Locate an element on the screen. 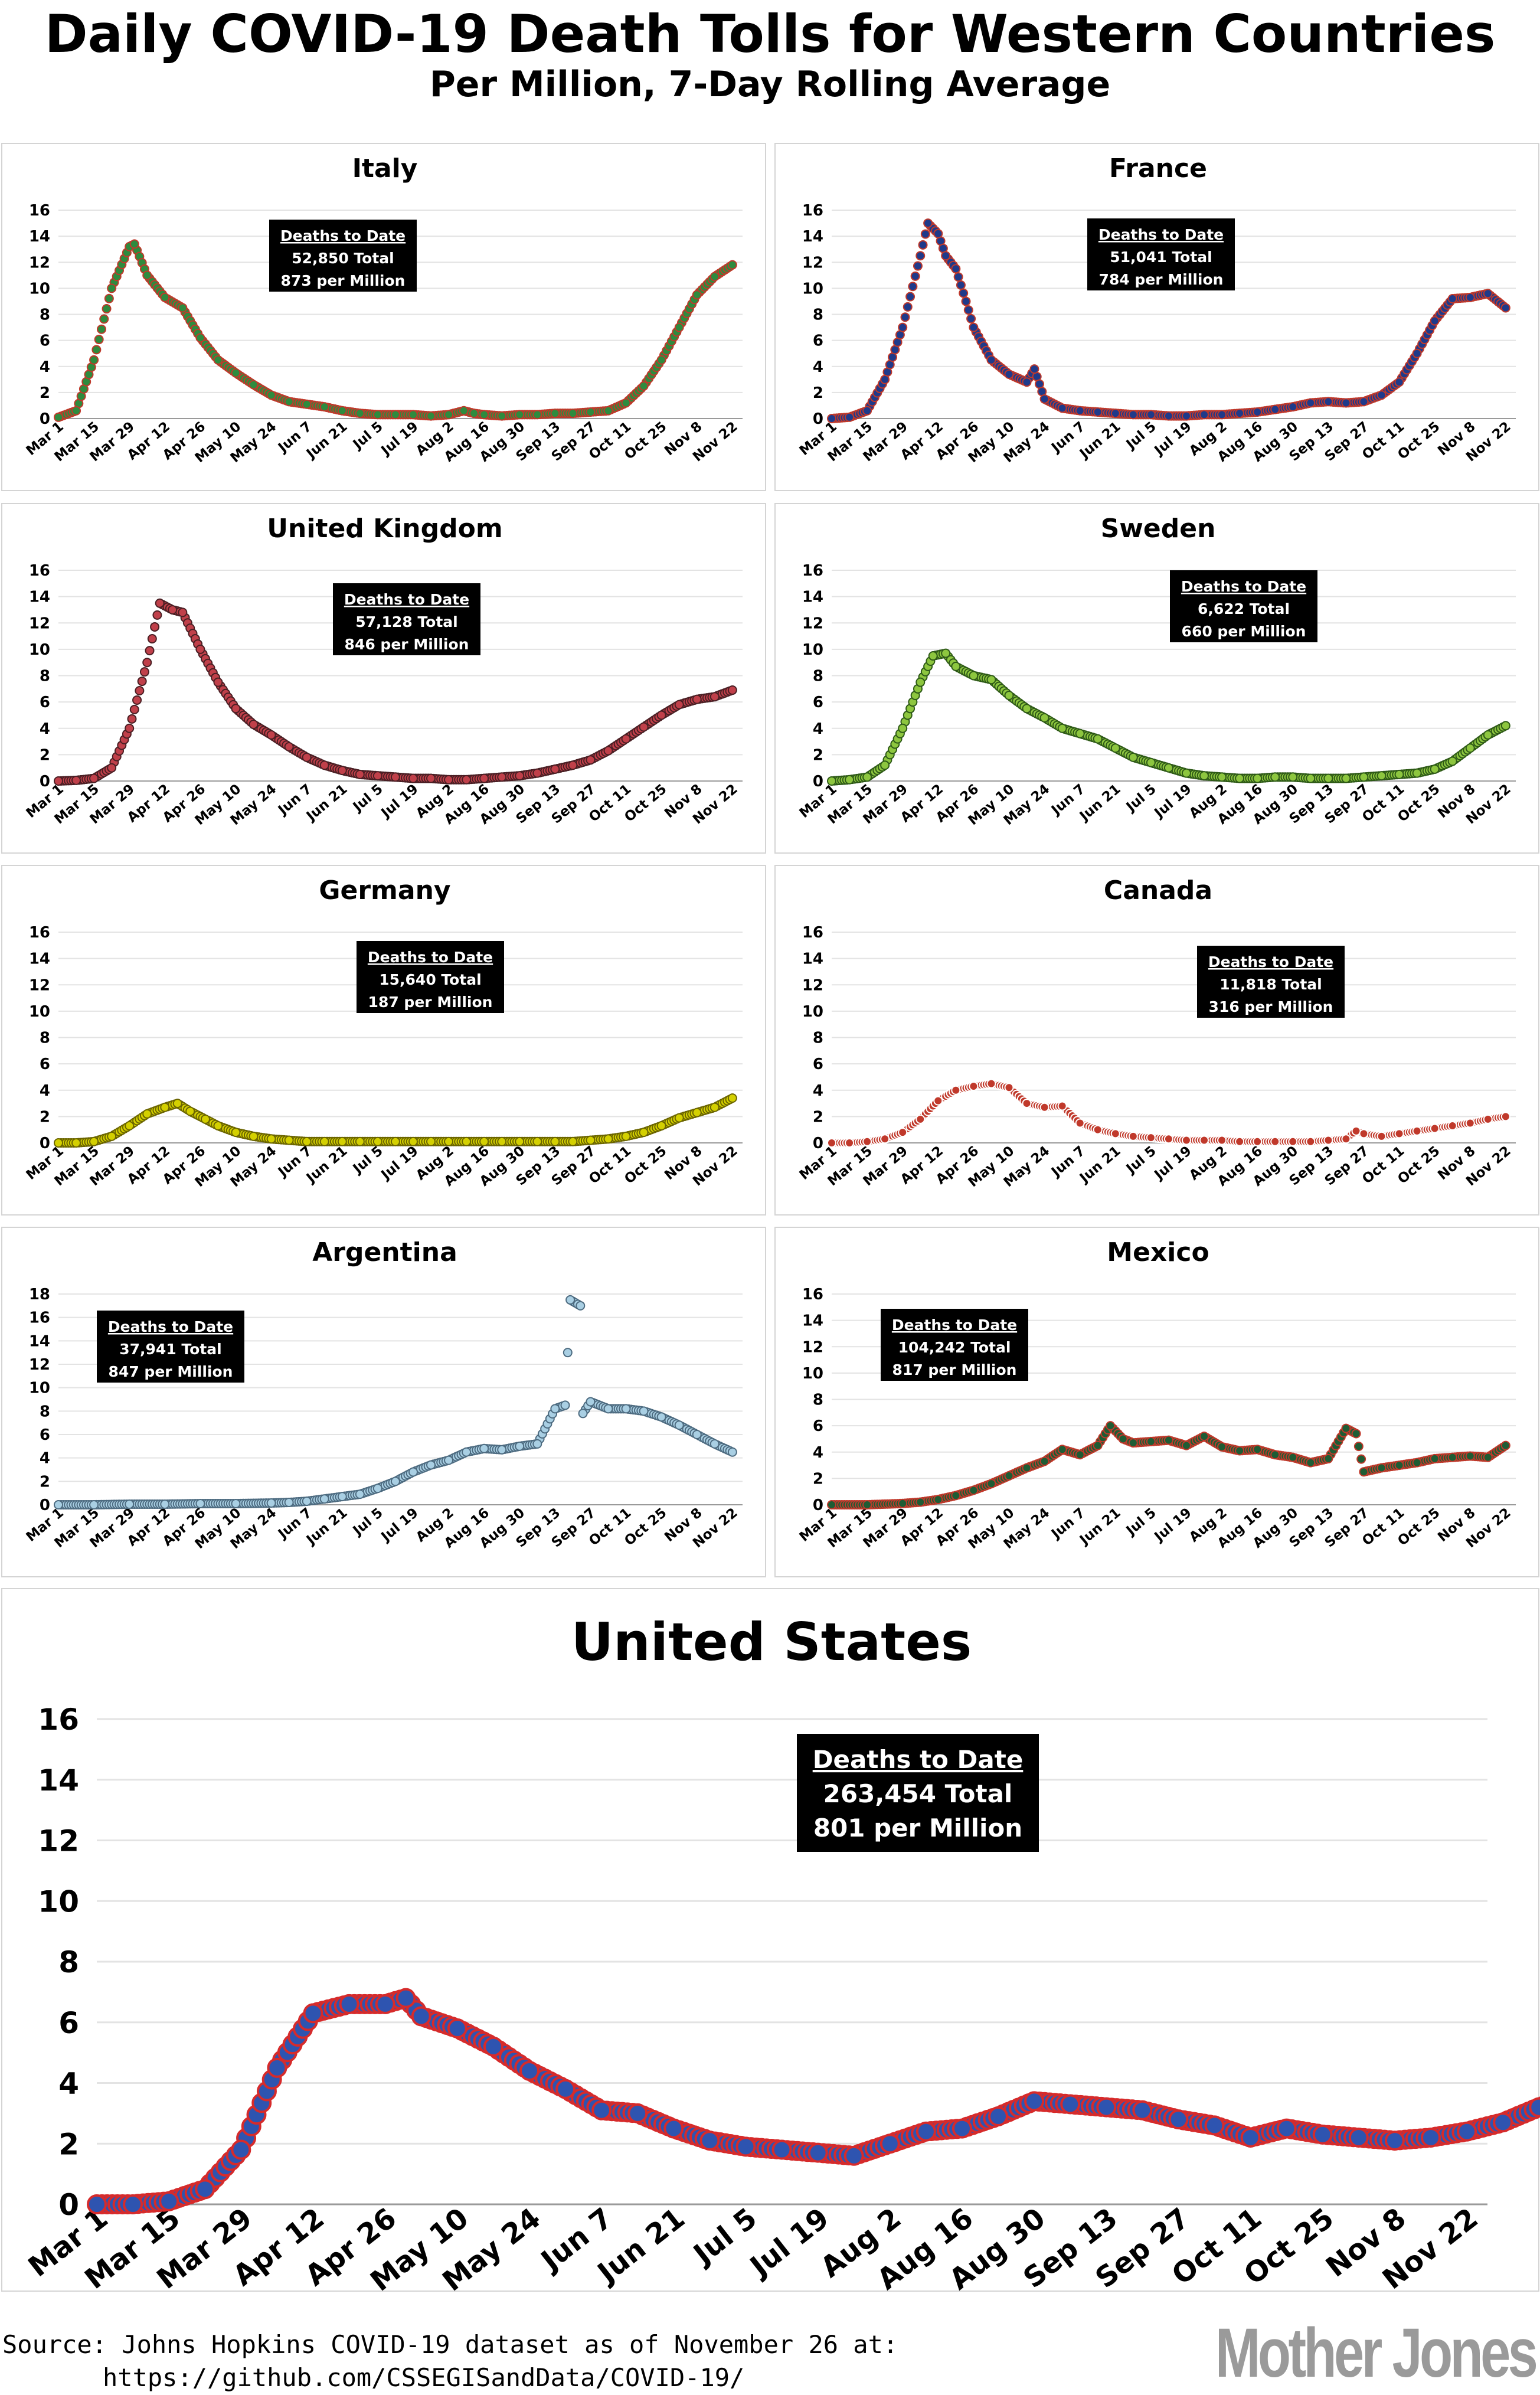  y-tick-label: 4 is located at coordinates (818, 729).